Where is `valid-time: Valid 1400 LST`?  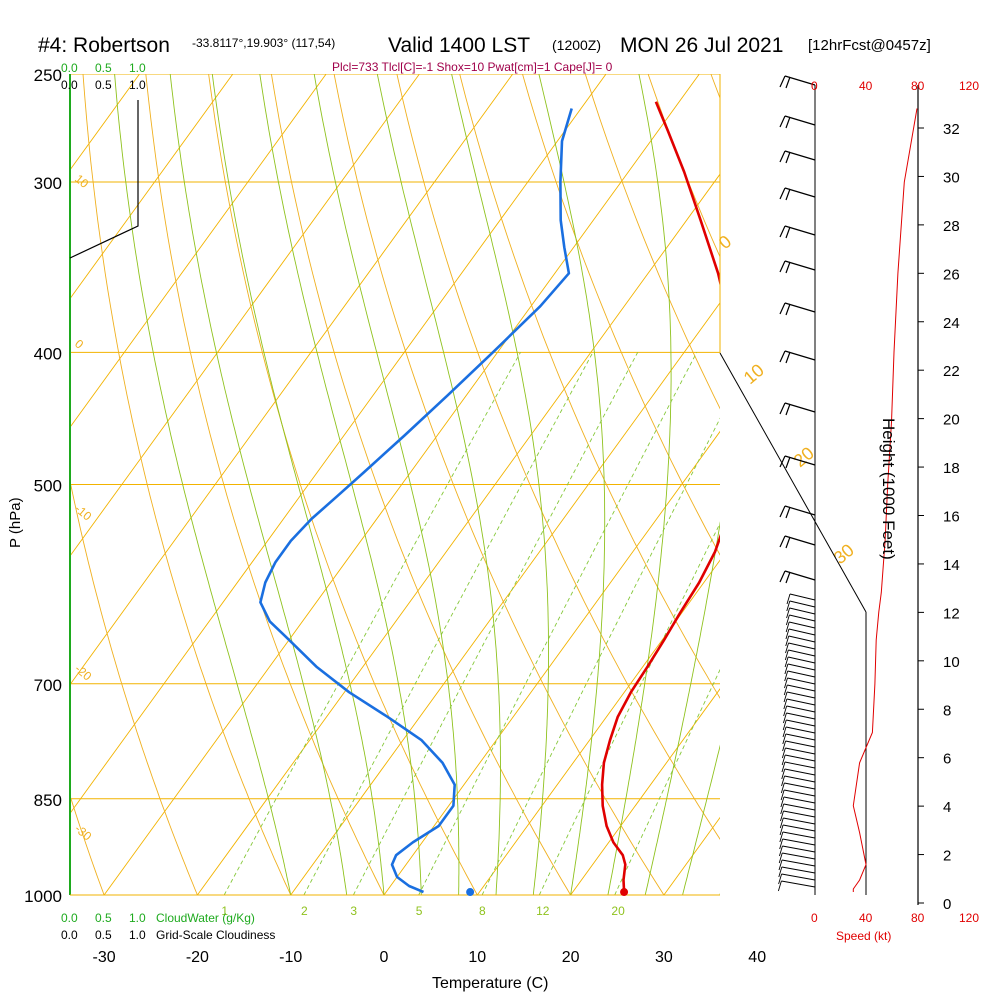 valid-time: Valid 1400 LST is located at coordinates (459, 45).